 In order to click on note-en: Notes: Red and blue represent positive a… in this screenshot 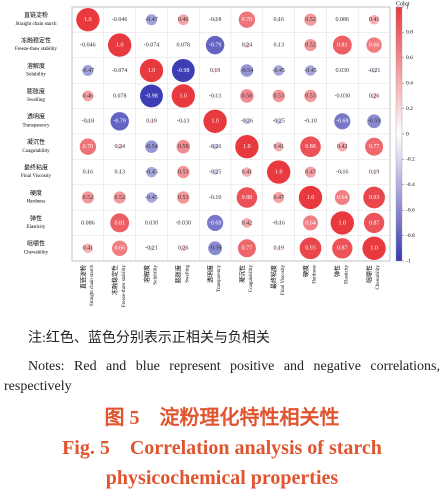, I will do `click(222, 376)`.